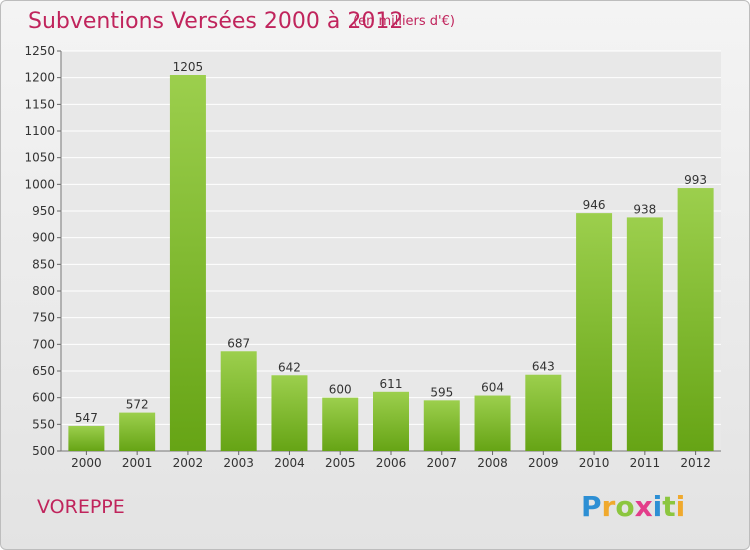 The image size is (750, 550). Describe the element at coordinates (188, 463) in the screenshot. I see `x-tick-label: 2002` at that location.